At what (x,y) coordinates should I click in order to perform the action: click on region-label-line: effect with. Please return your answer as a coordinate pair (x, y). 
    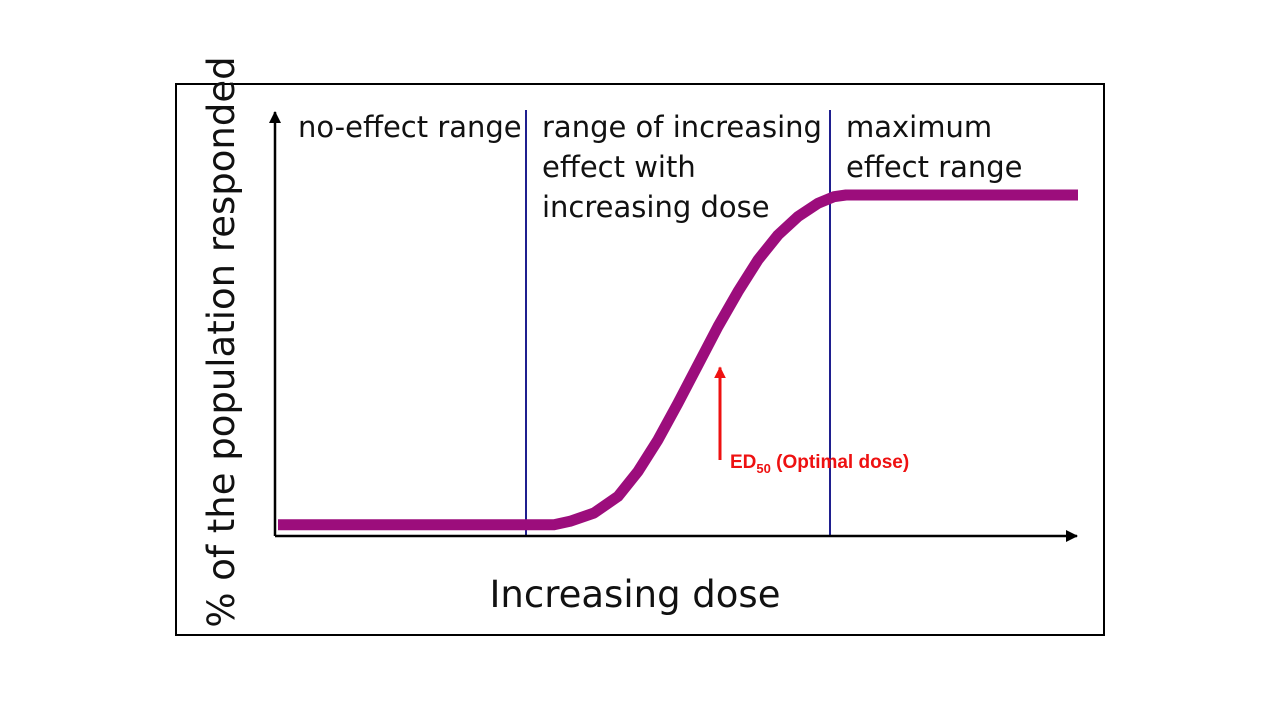
    Looking at the image, I should click on (619, 167).